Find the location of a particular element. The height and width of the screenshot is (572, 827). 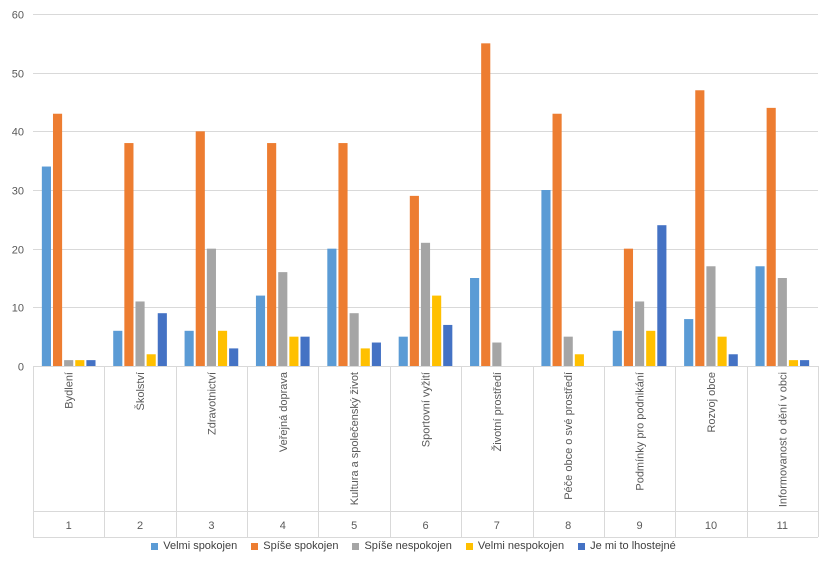

legend-label: Spíše nespokojen is located at coordinates (408, 546).